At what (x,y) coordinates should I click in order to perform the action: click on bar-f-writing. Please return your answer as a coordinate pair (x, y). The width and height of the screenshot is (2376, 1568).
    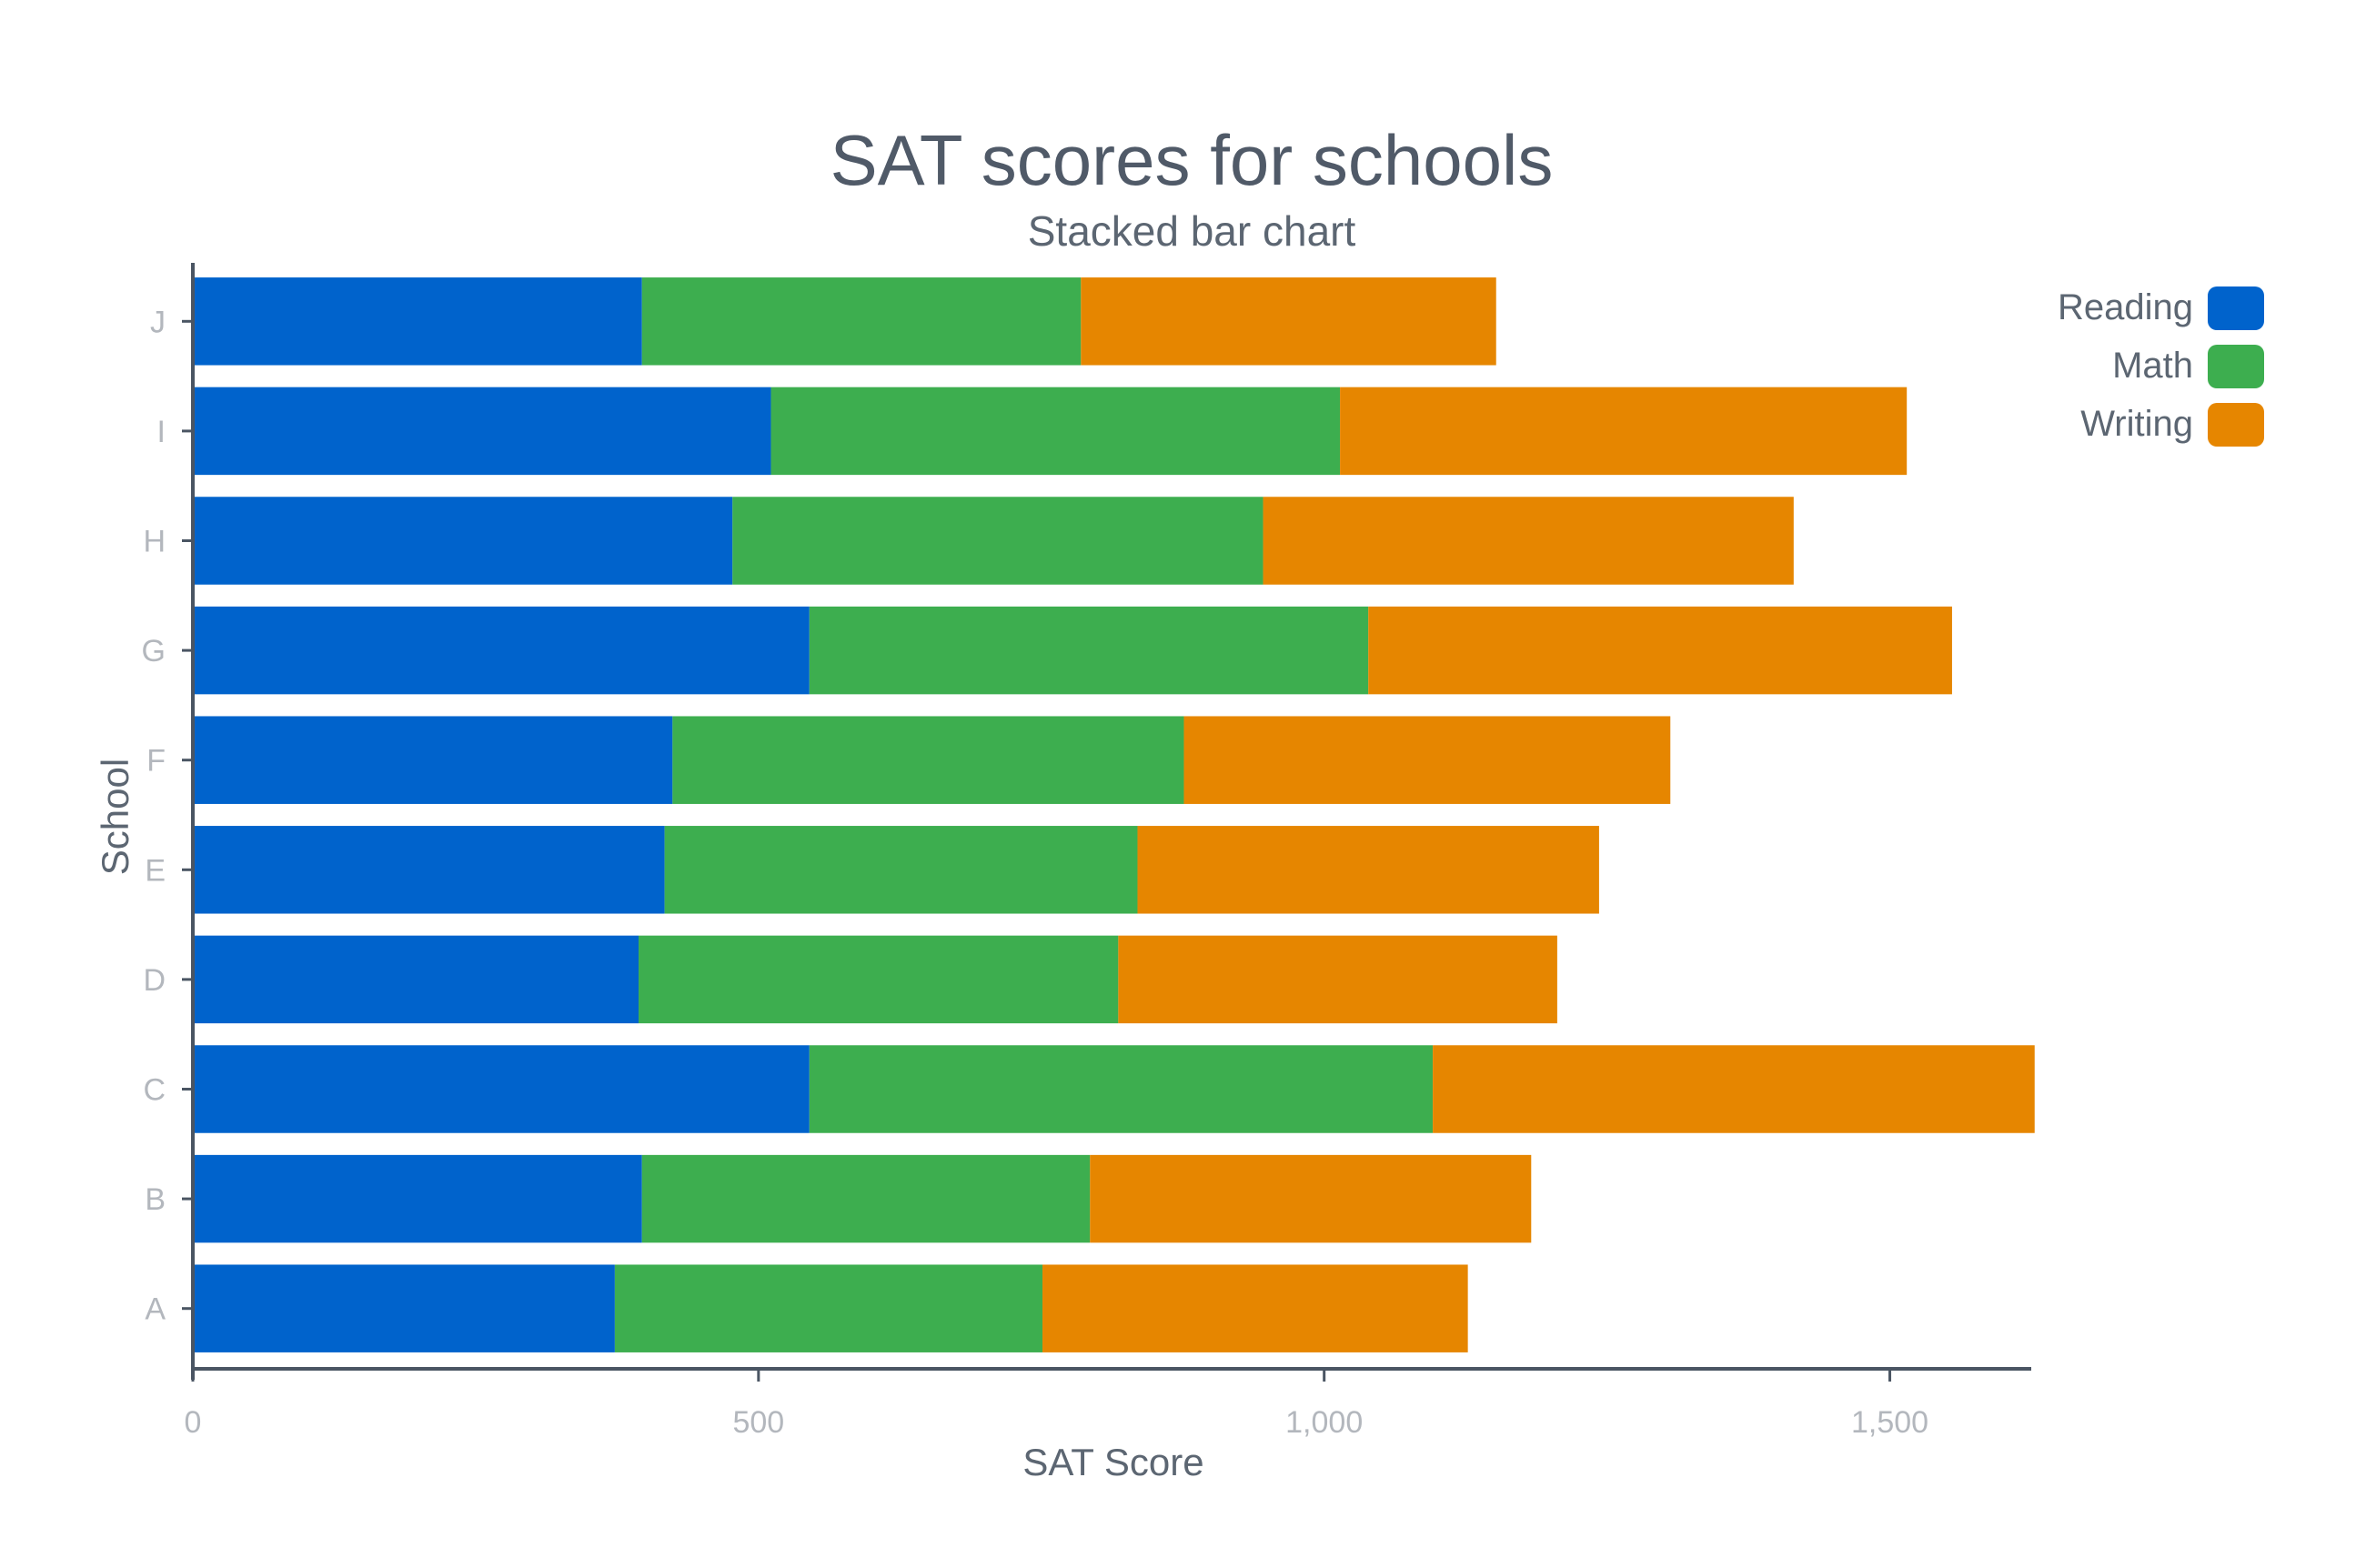
    Looking at the image, I should click on (1427, 760).